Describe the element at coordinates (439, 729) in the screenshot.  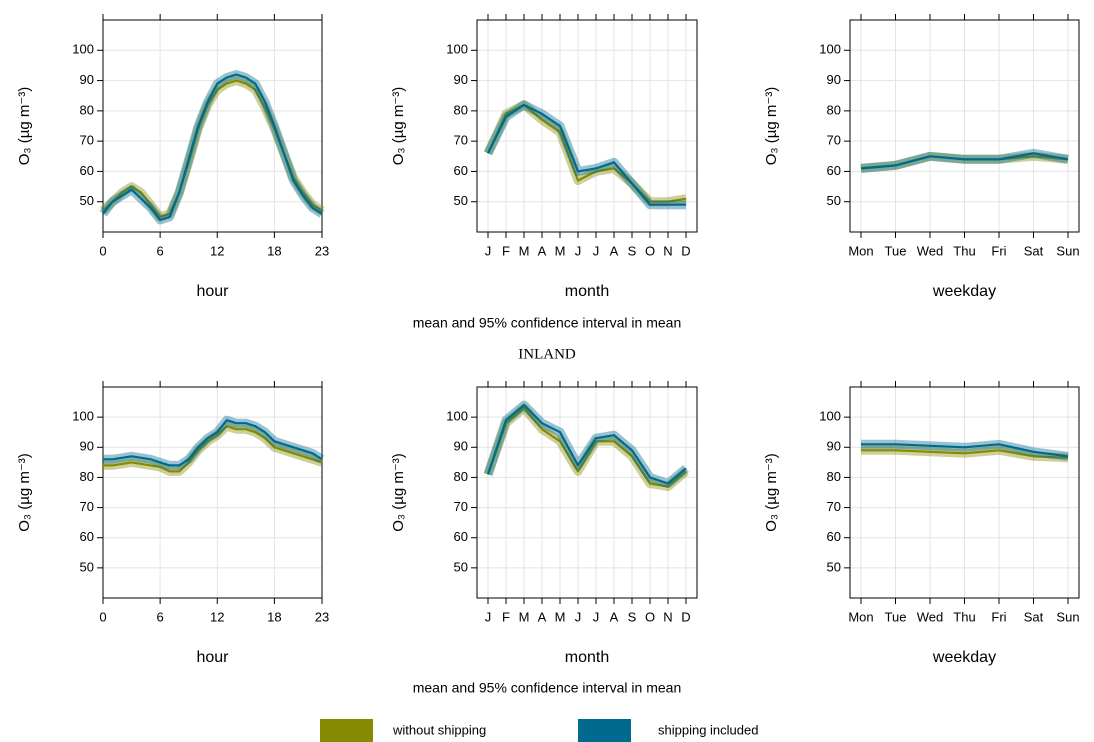
I see `legend-label: without shipping` at that location.